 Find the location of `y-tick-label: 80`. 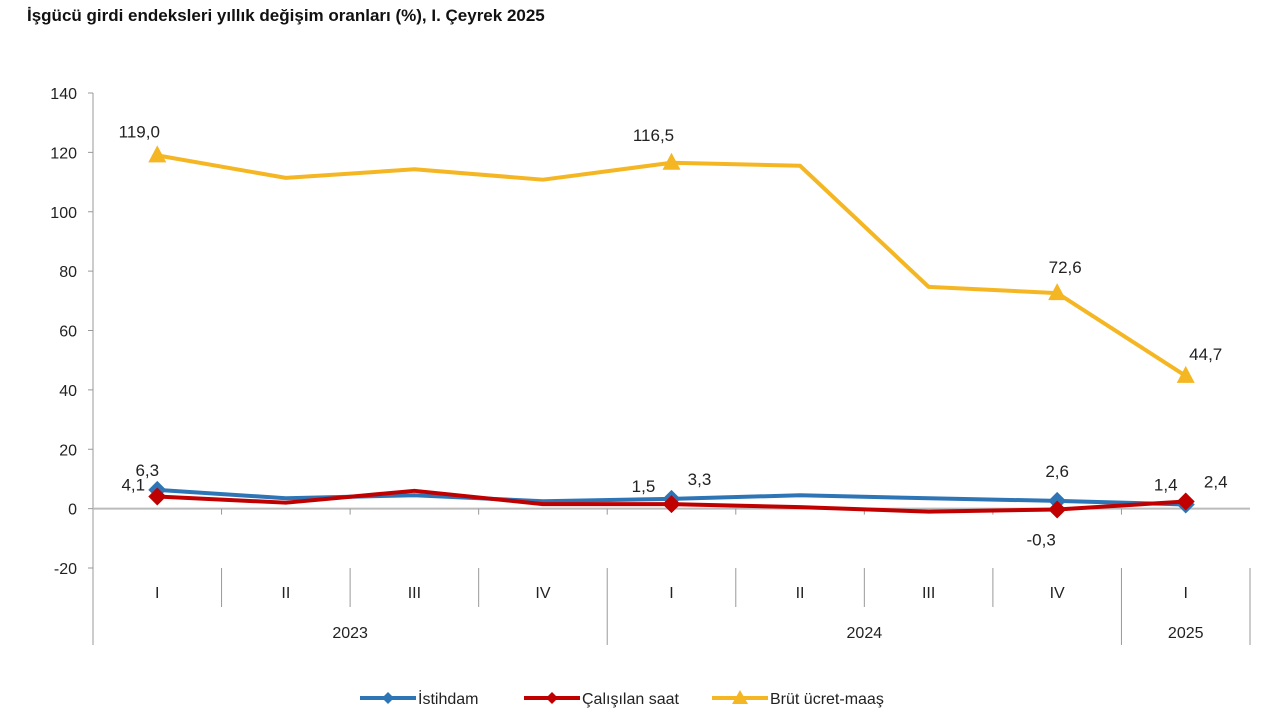

y-tick-label: 80 is located at coordinates (68, 272).